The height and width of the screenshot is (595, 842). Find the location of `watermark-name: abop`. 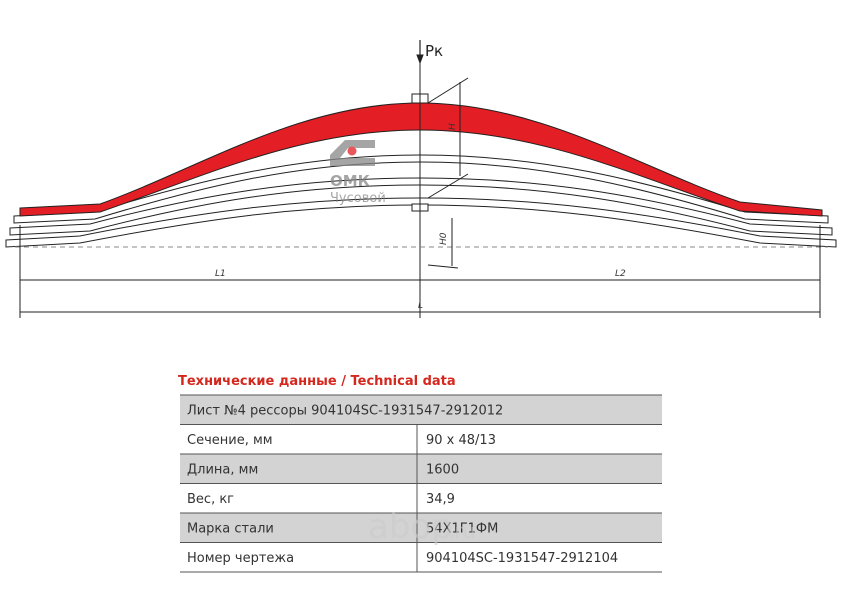

watermark-name: abop is located at coordinates (410, 527).